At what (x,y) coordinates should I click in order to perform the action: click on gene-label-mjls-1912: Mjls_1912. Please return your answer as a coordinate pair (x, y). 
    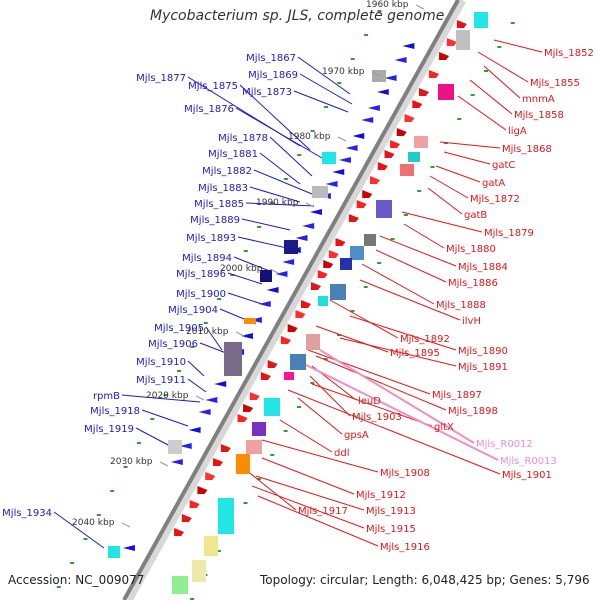
    Looking at the image, I should click on (381, 495).